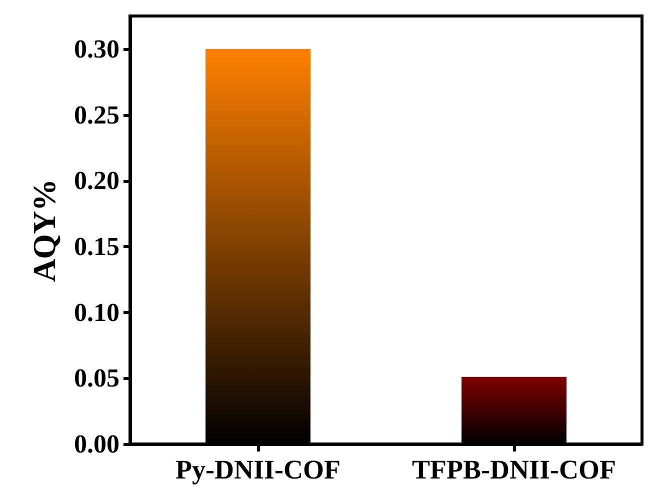 This screenshot has width=648, height=491. What do you see at coordinates (97, 49) in the screenshot?
I see `y-tick-label: 0.30` at bounding box center [97, 49].